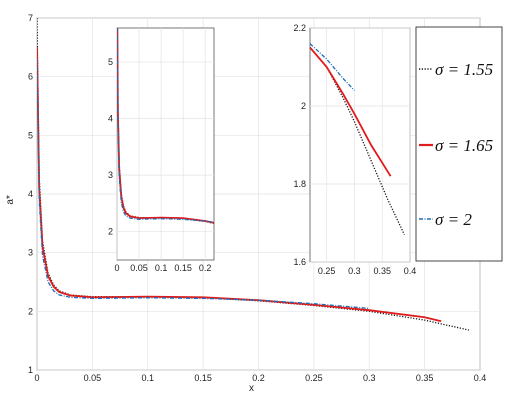 The height and width of the screenshot is (417, 505). Describe the element at coordinates (410, 271) in the screenshot. I see `inset-right-x-tick-label: 0.4` at that location.